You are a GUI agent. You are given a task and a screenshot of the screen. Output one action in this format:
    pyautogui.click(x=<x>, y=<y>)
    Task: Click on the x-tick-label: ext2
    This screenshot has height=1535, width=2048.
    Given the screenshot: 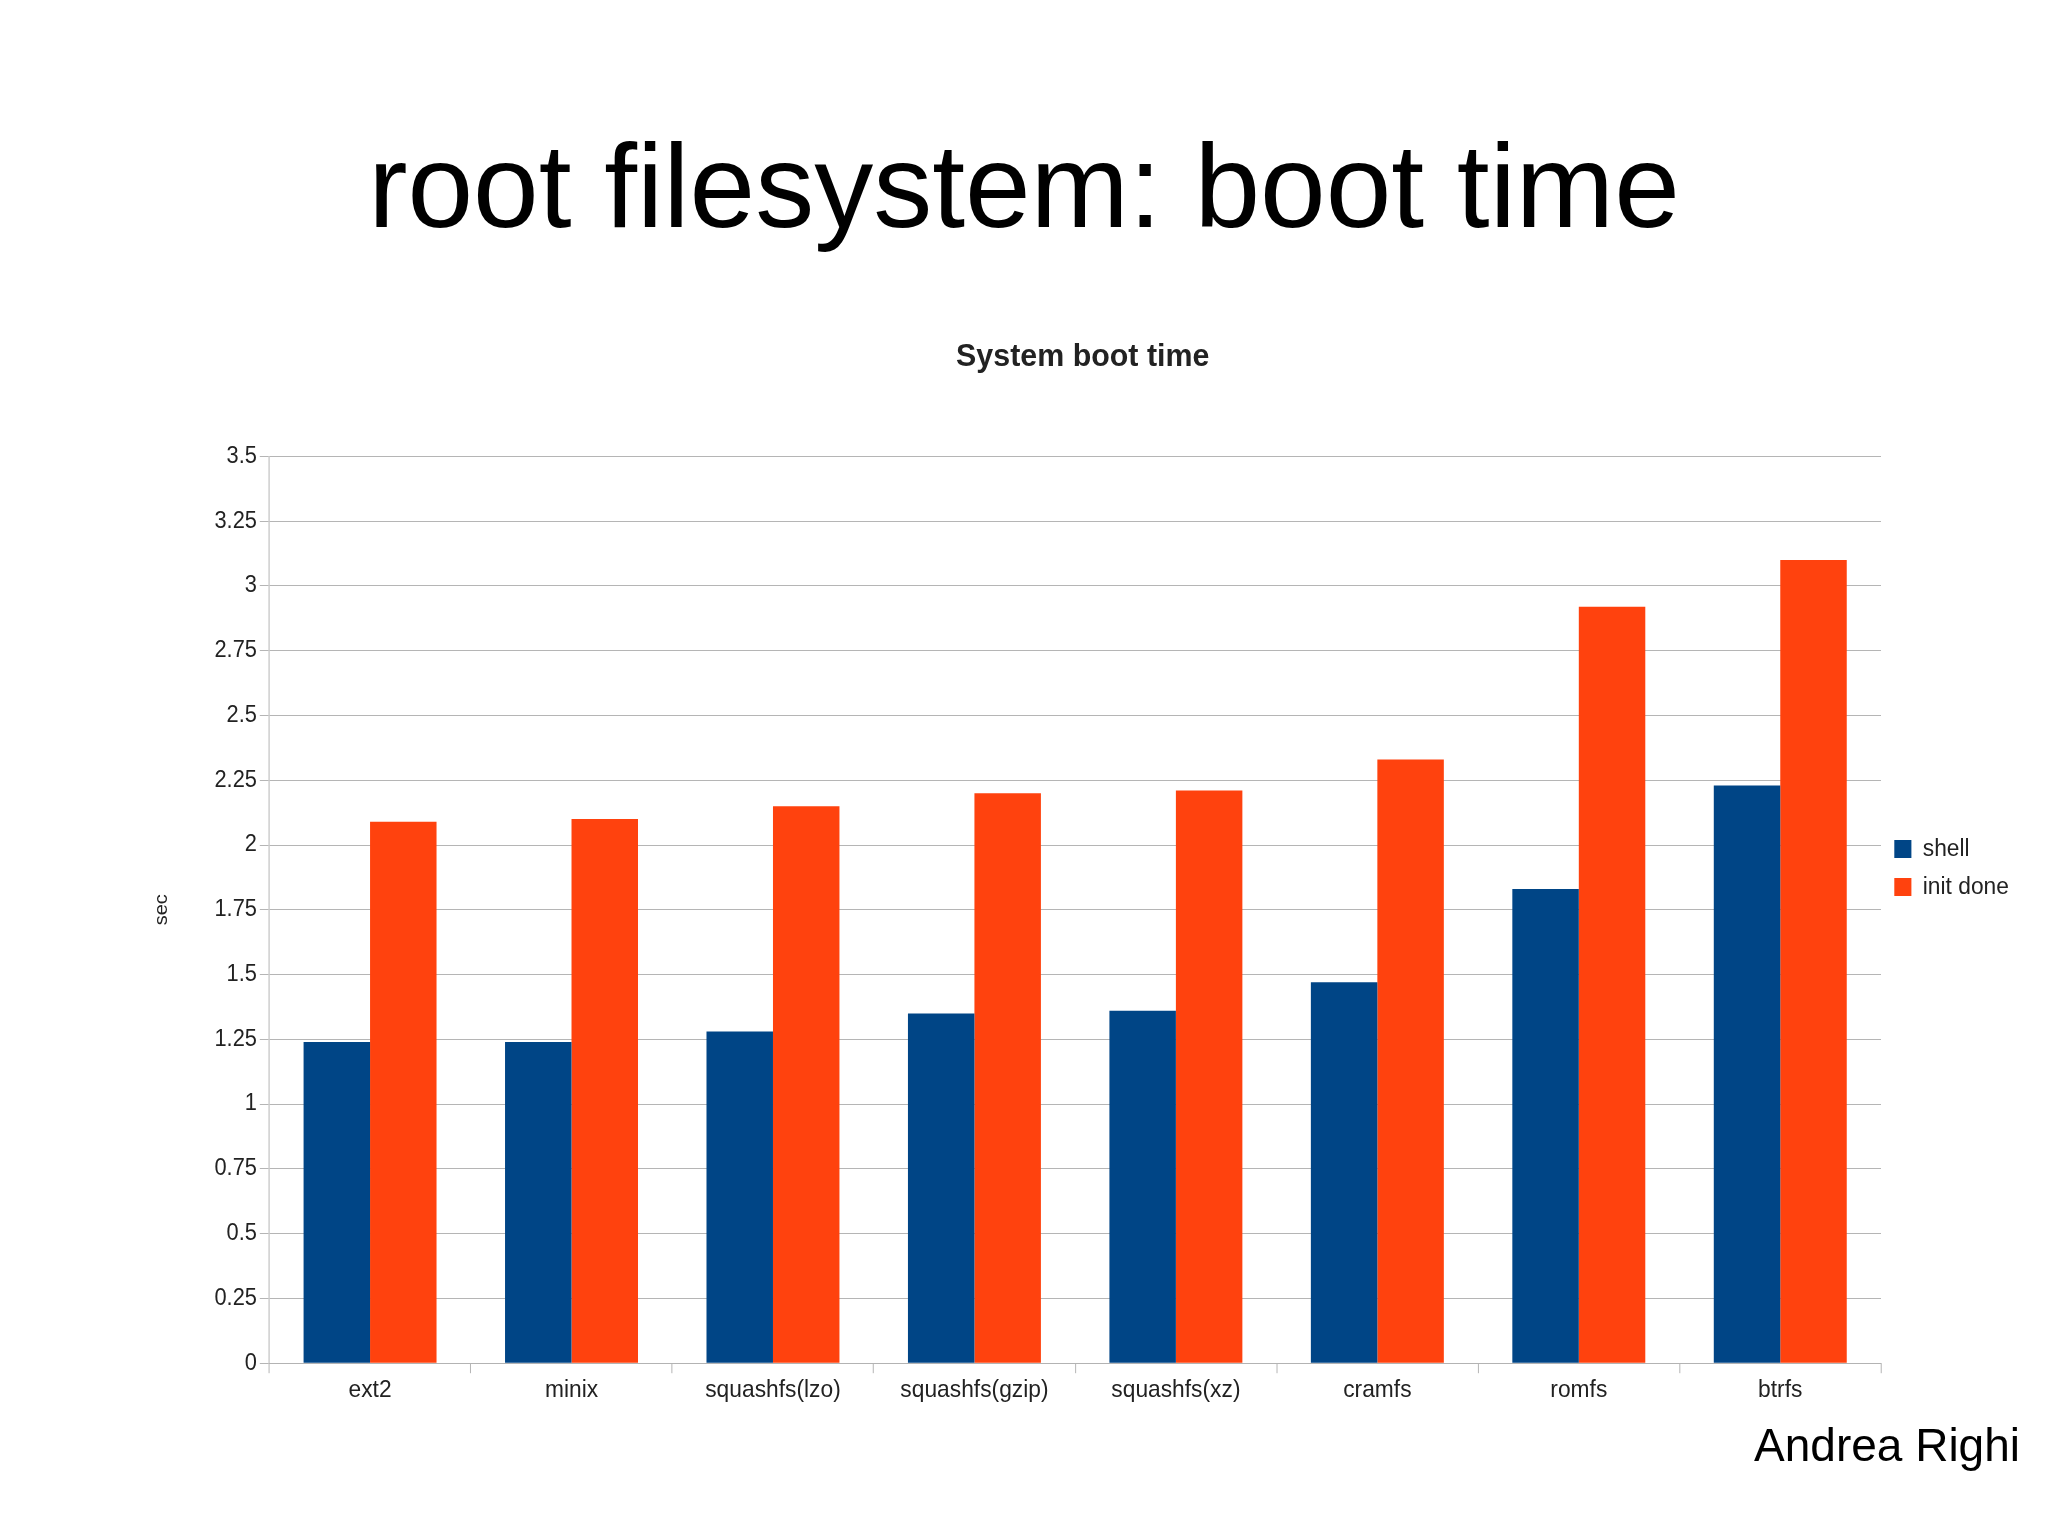 What is the action you would take?
    pyautogui.click(x=370, y=1389)
    